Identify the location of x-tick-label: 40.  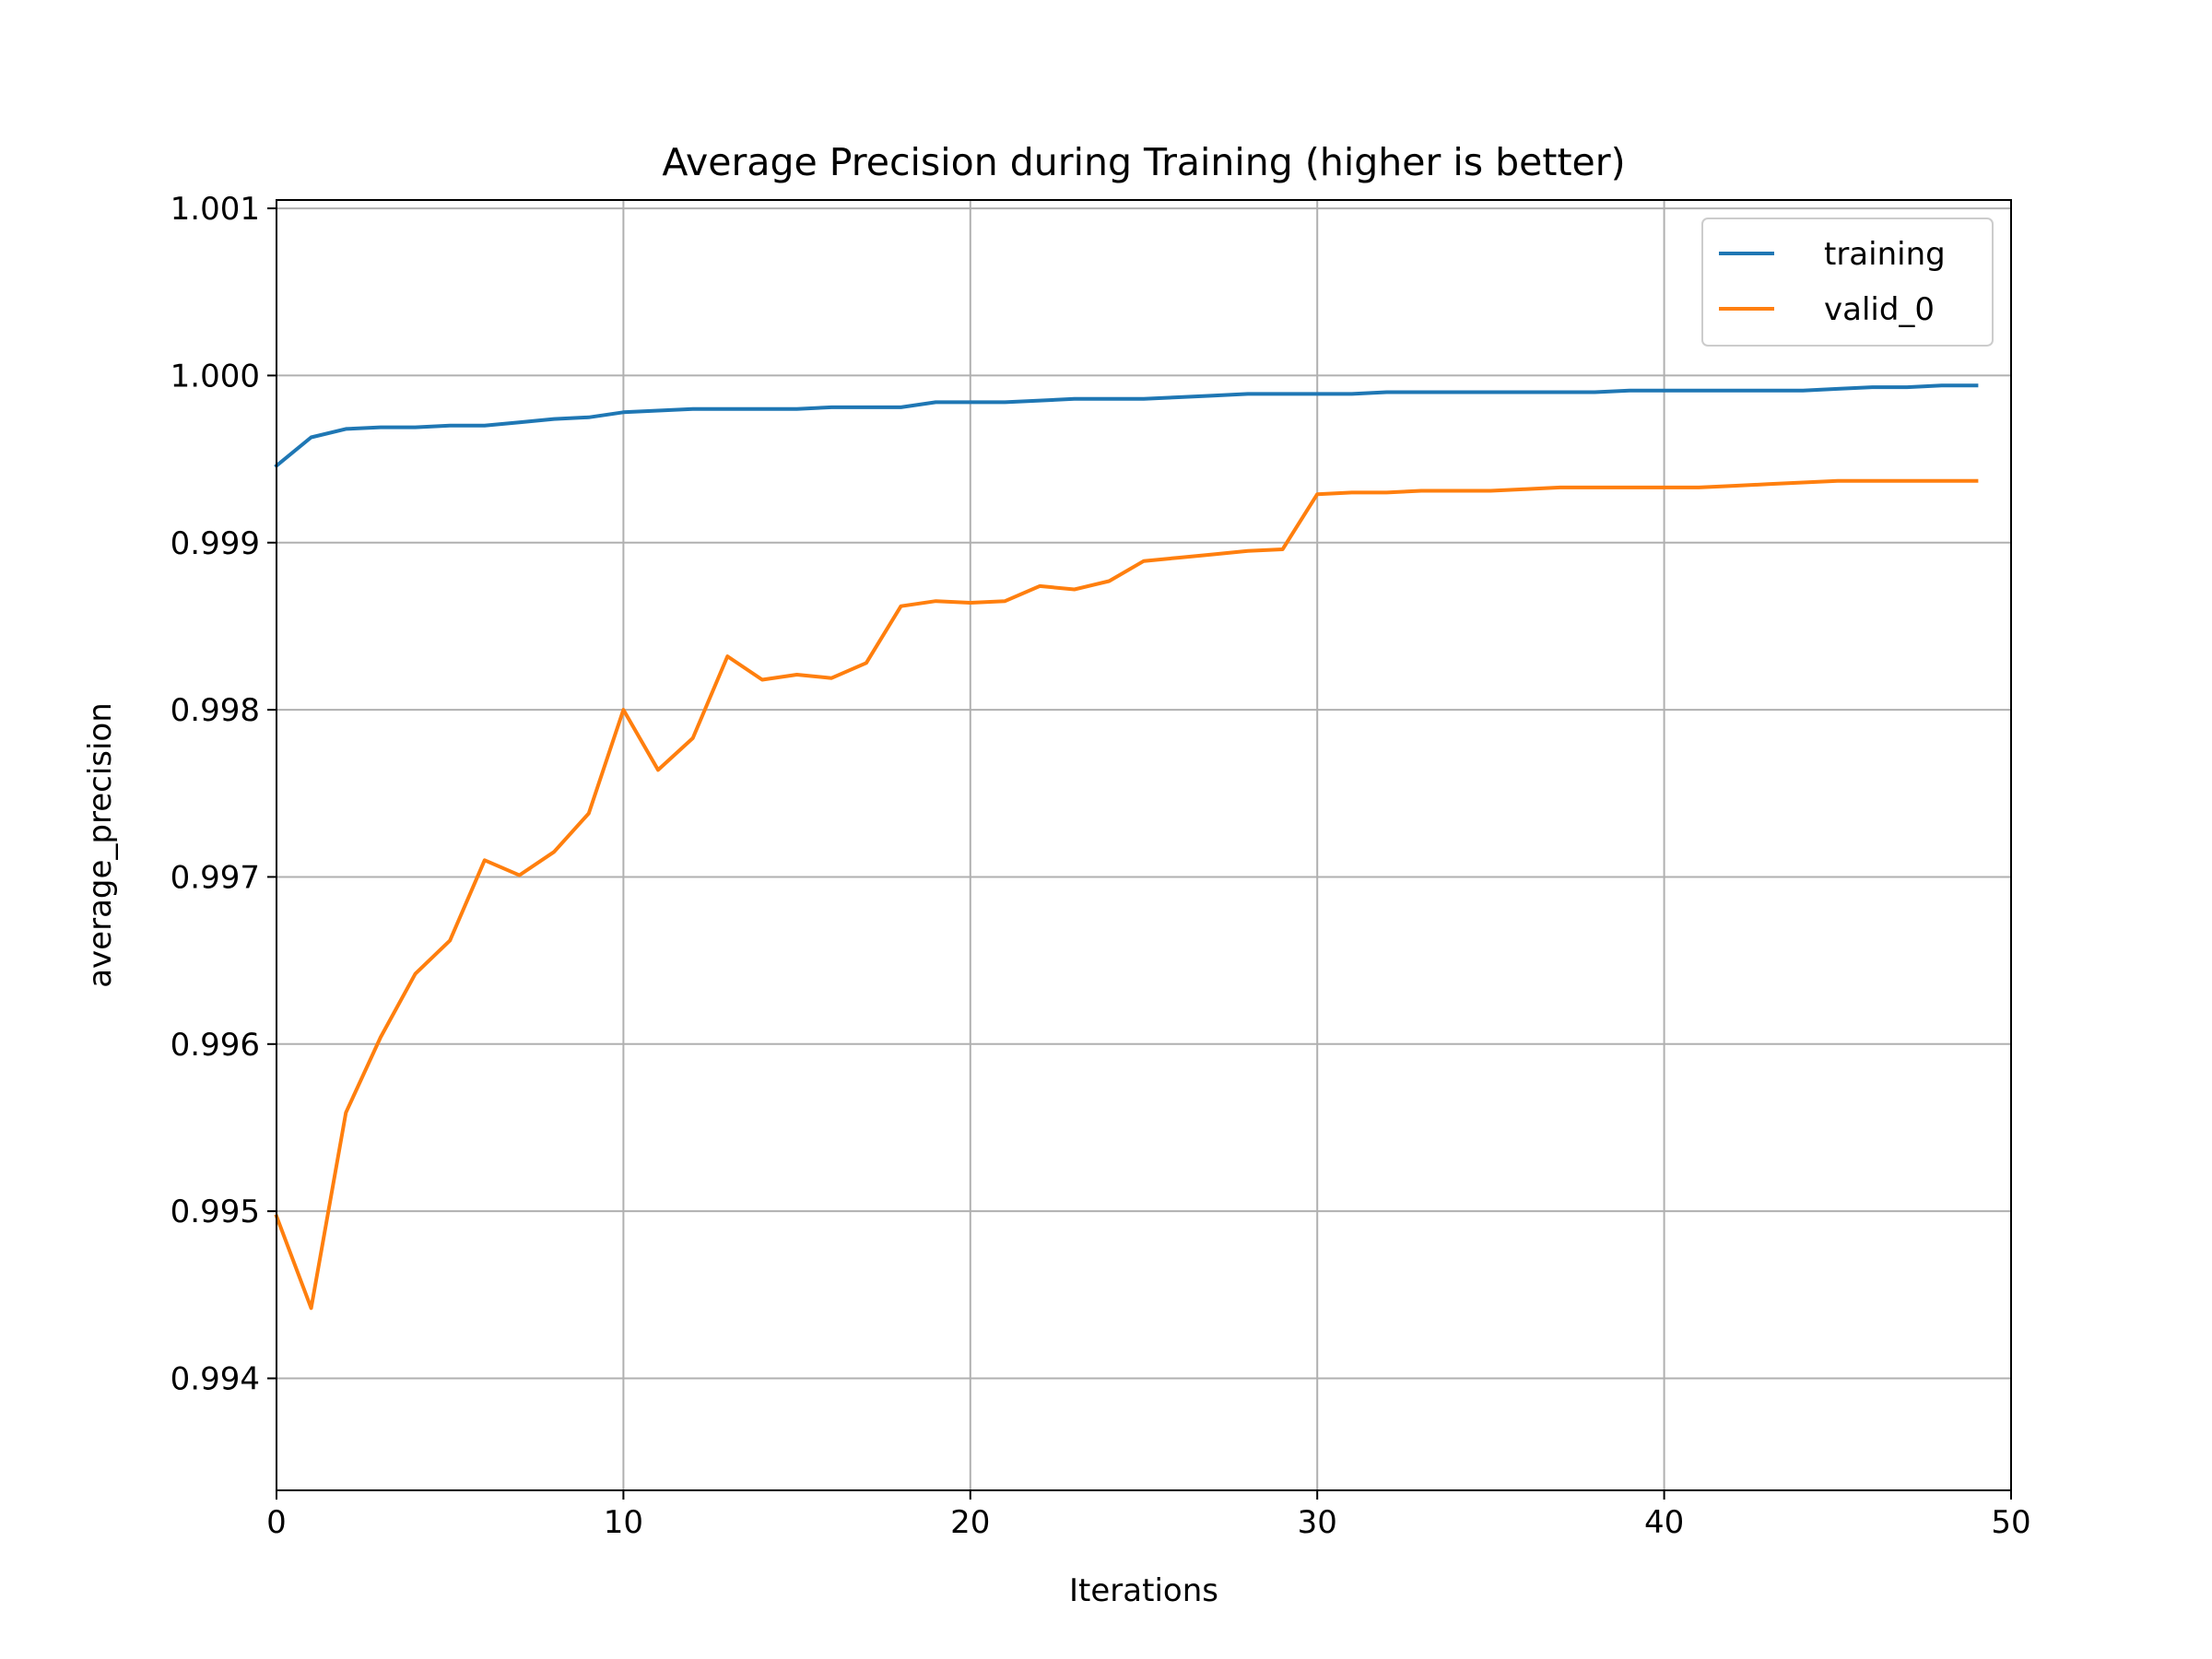
(1664, 1522).